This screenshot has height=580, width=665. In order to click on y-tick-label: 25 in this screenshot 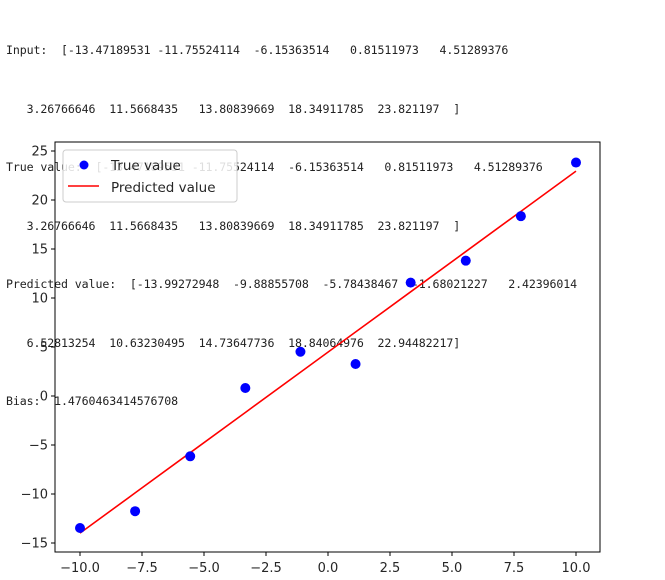, I will do `click(39, 152)`.